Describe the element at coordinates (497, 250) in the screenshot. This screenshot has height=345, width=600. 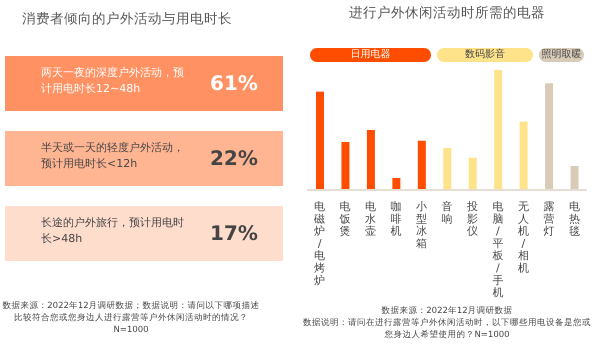
I see `x-tick-label: 电脑/平板/手机` at that location.